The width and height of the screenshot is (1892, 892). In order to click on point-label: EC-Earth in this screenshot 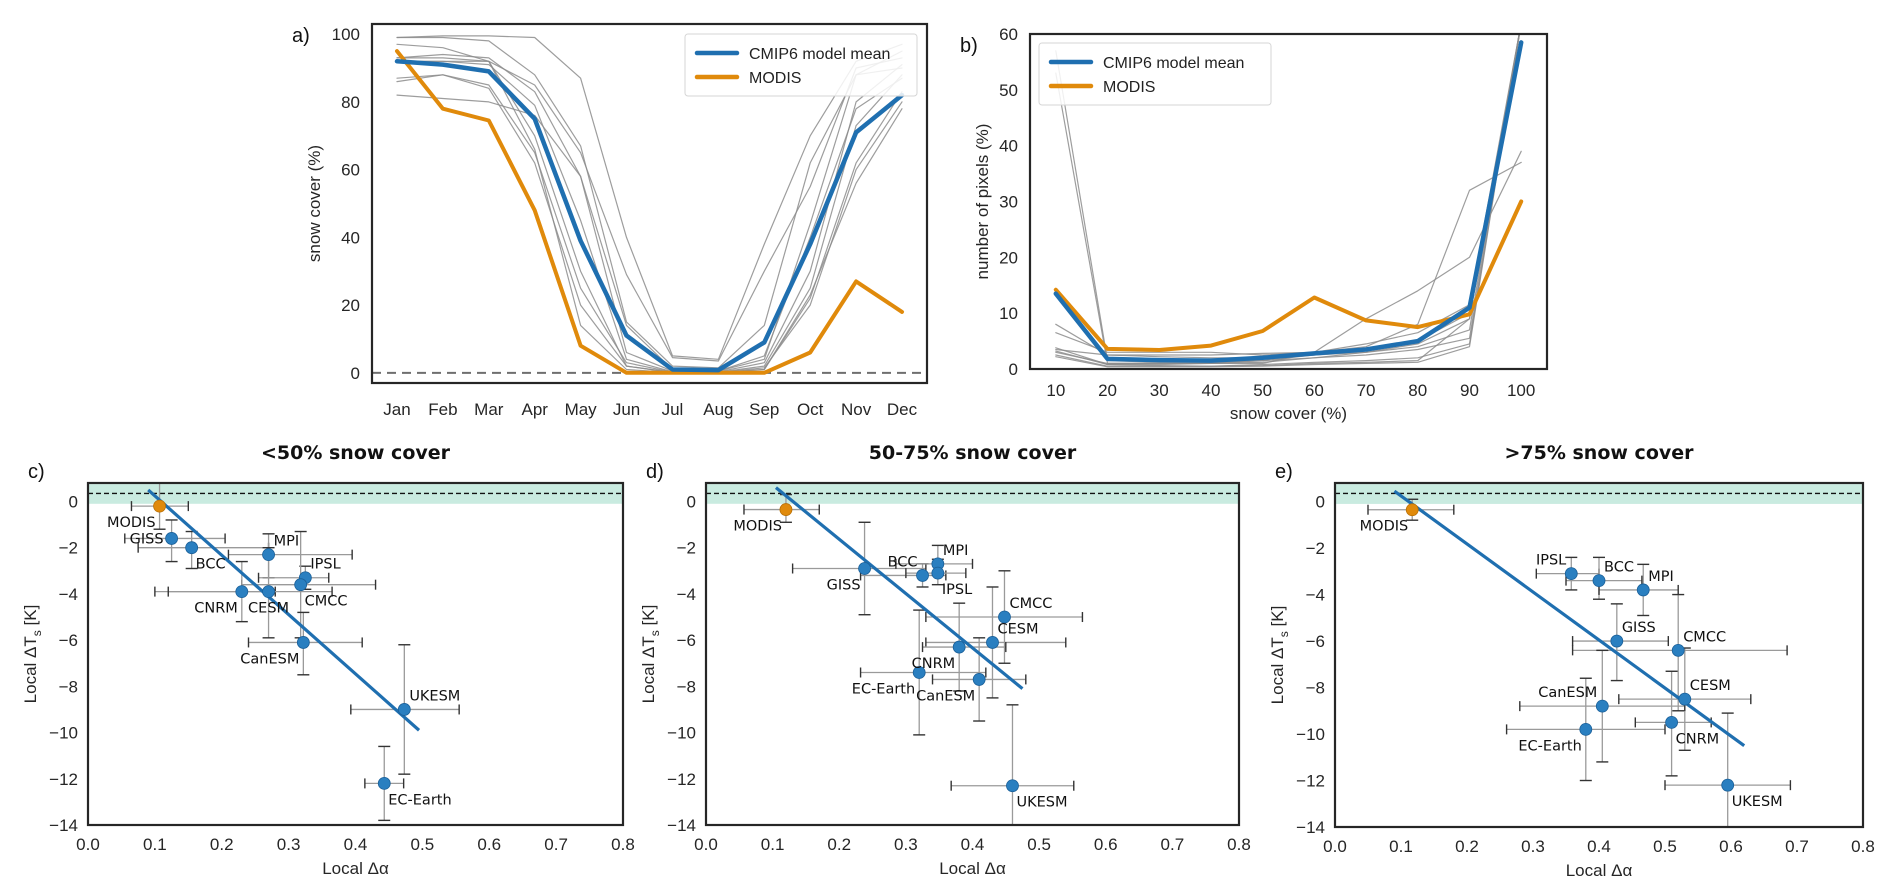, I will do `click(1549, 746)`.